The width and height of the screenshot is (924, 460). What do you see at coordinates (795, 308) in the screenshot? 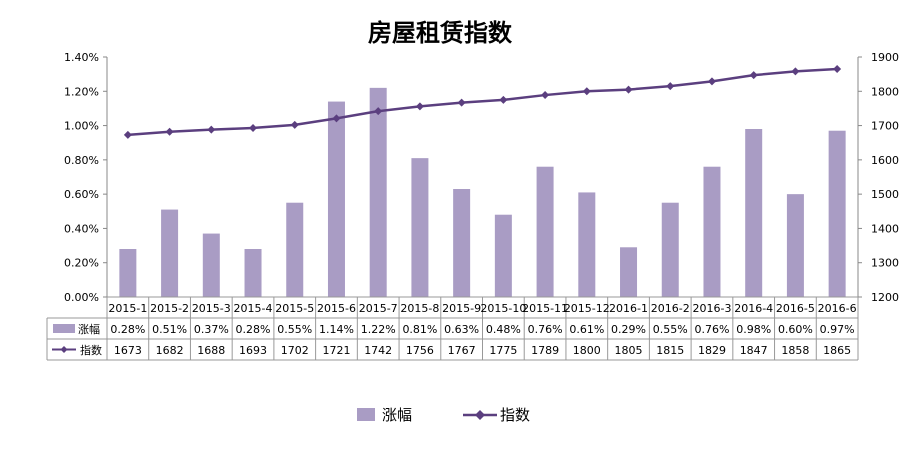
I see `category-label: 2016-5` at bounding box center [795, 308].